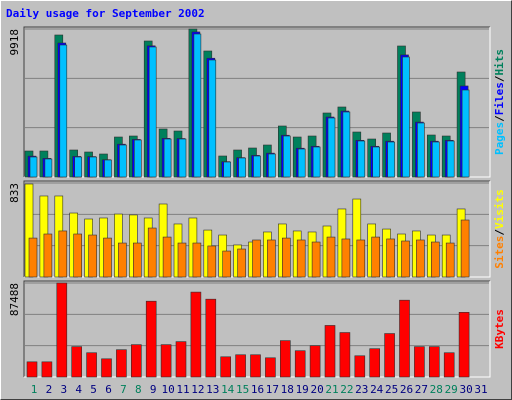 The width and height of the screenshot is (512, 400). I want to click on x-tick-label: 27, so click(421, 389).